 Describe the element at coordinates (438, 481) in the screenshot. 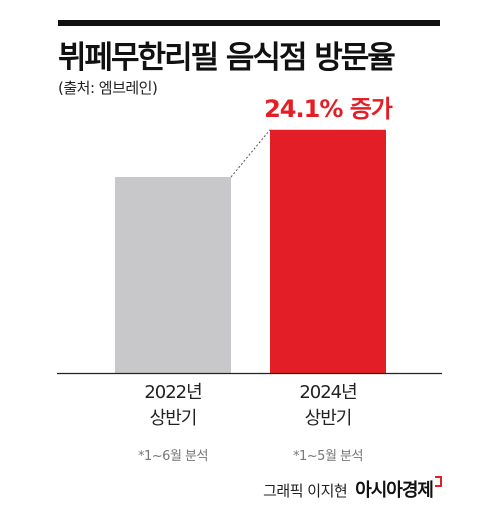

I see `logo-mark-icon` at that location.